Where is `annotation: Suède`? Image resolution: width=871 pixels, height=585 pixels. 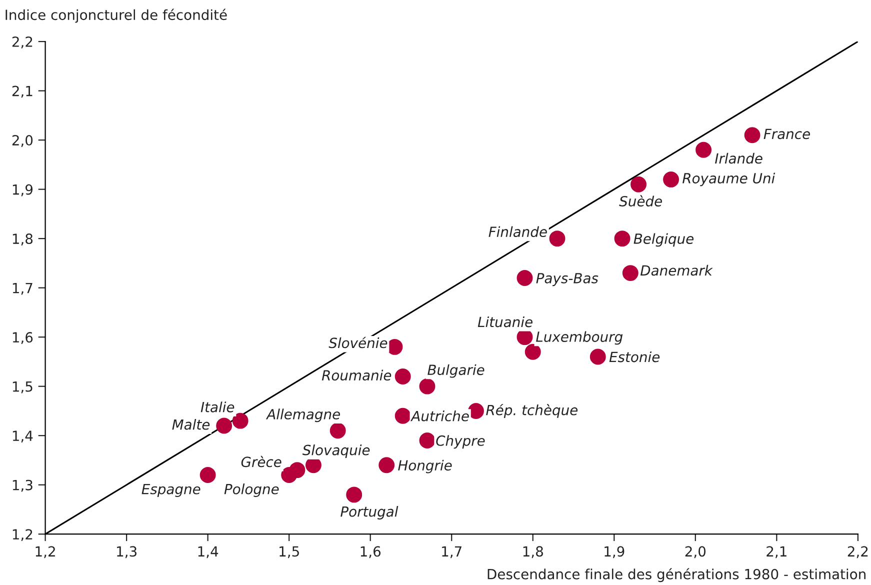
annotation: Suède is located at coordinates (640, 200).